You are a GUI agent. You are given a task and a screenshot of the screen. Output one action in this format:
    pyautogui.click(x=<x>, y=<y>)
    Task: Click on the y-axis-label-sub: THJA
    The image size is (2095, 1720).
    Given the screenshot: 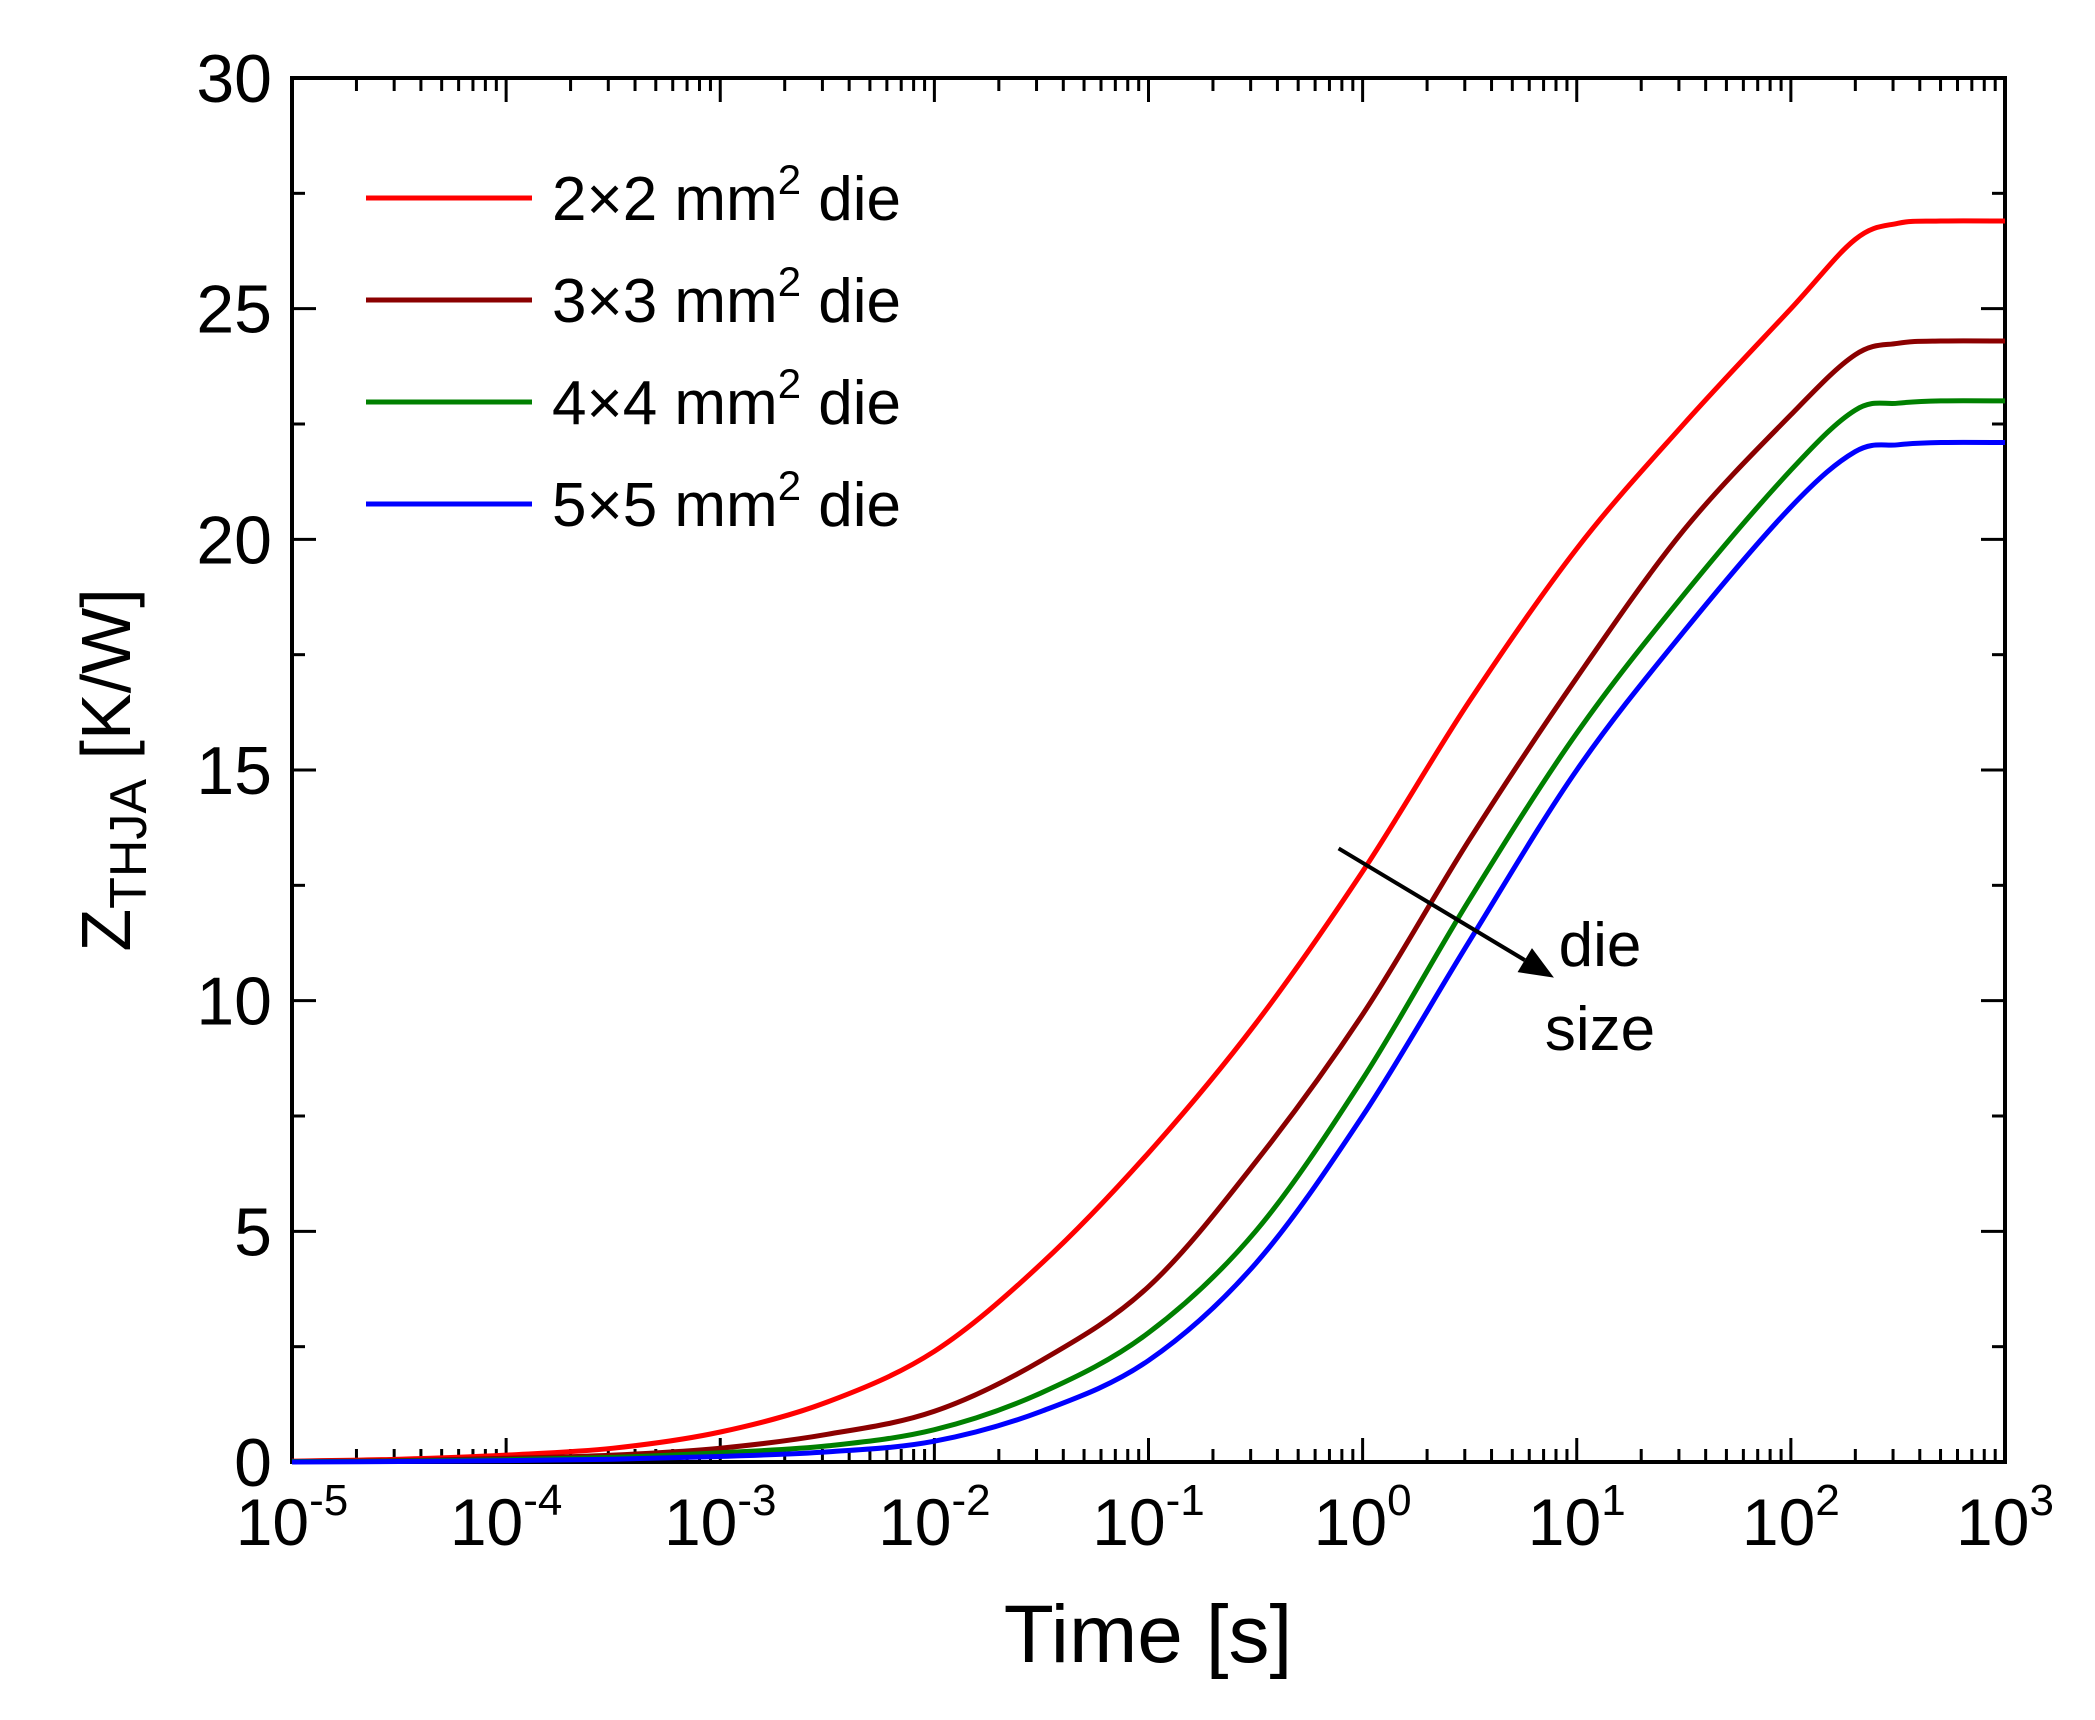 What is the action you would take?
    pyautogui.click(x=129, y=844)
    